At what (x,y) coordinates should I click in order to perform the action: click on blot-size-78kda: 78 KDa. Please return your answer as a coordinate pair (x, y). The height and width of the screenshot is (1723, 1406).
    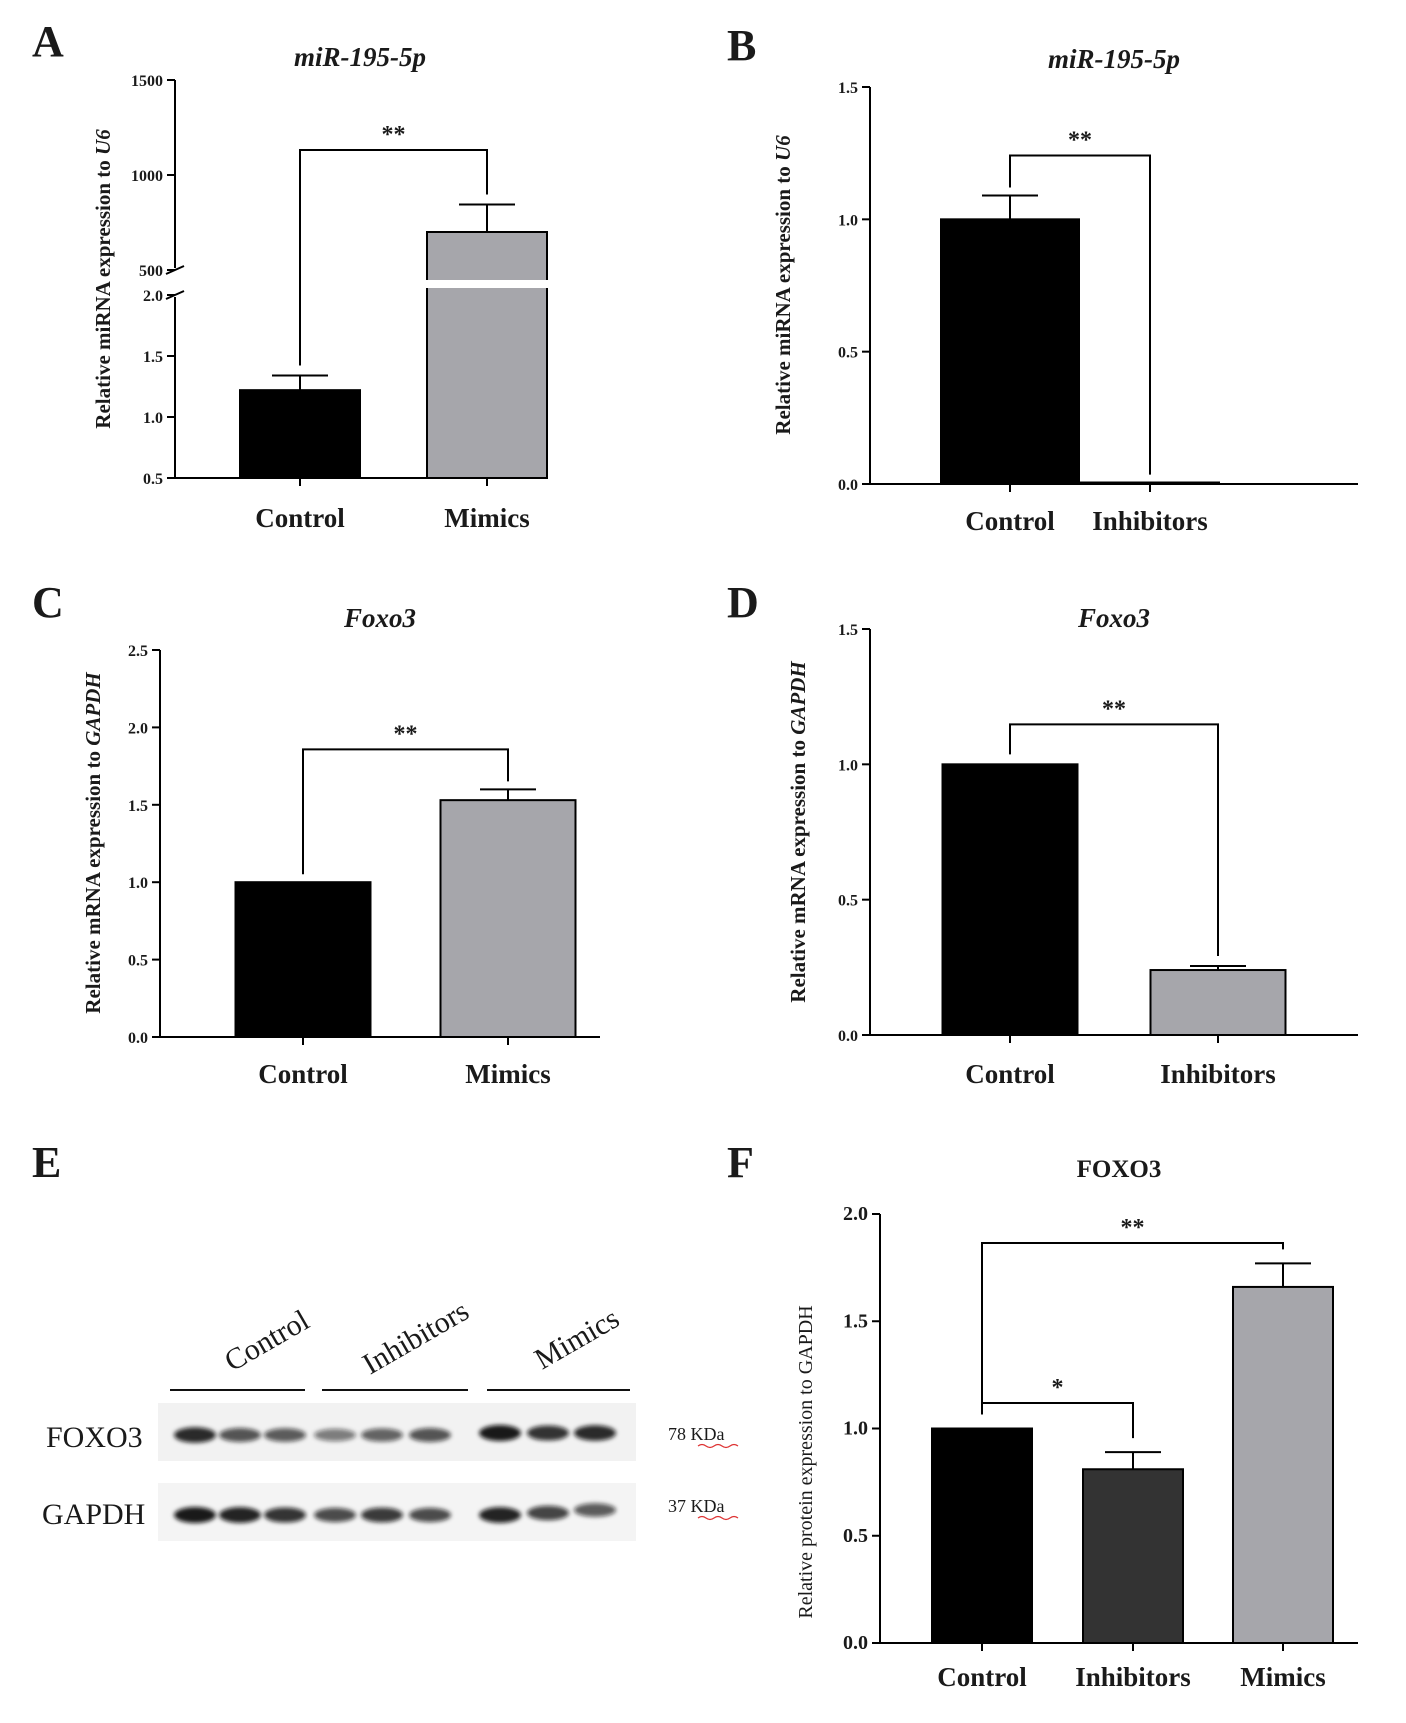
    Looking at the image, I should click on (696, 1434).